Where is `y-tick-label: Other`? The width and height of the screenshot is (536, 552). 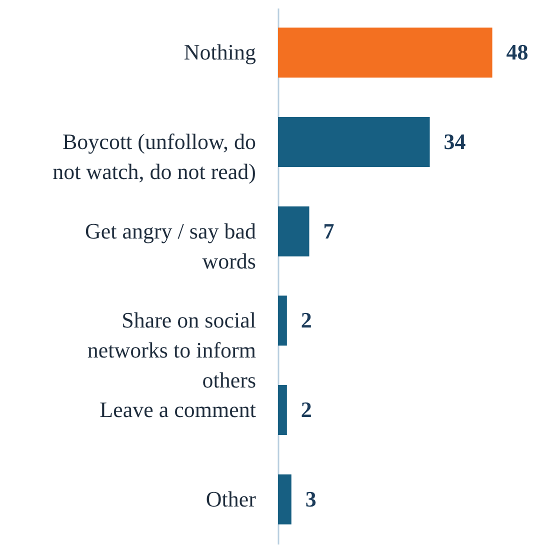 y-tick-label: Other is located at coordinates (231, 499).